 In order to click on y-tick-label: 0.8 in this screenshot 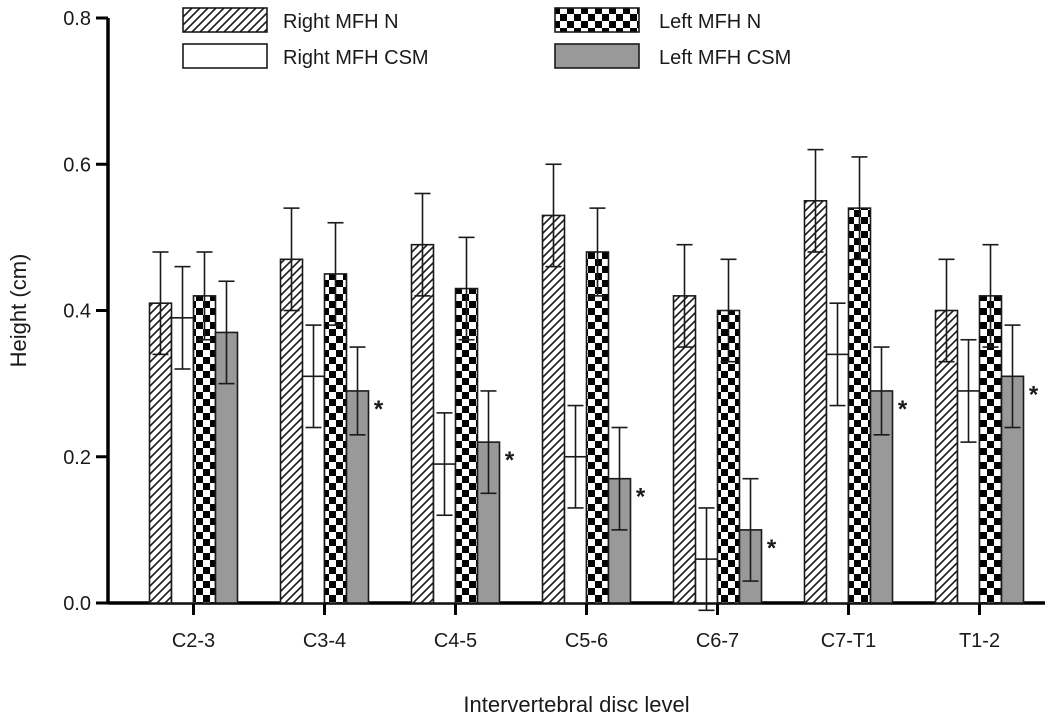, I will do `click(77, 19)`.